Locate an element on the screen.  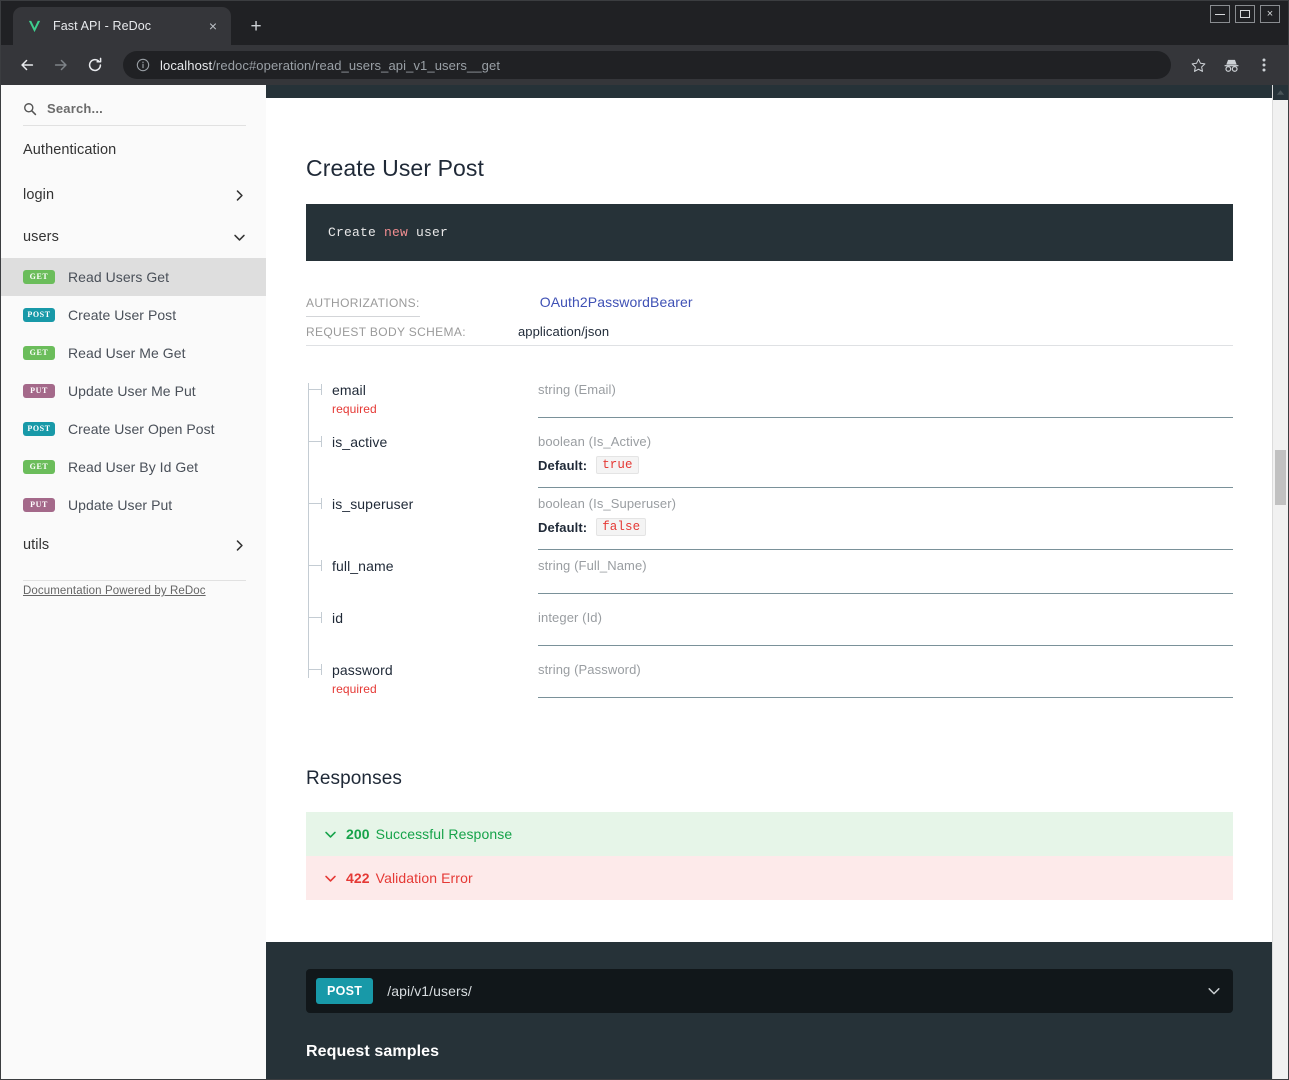
schema-property-name: id is located at coordinates (338, 618).